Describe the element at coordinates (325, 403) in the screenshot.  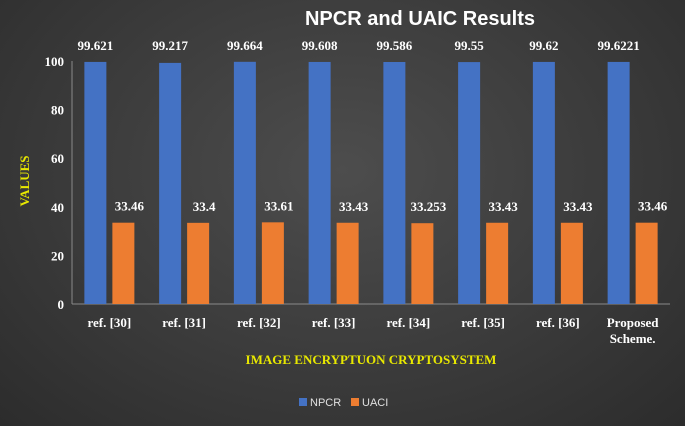
I see `npcr-legend-label: NPCR` at that location.